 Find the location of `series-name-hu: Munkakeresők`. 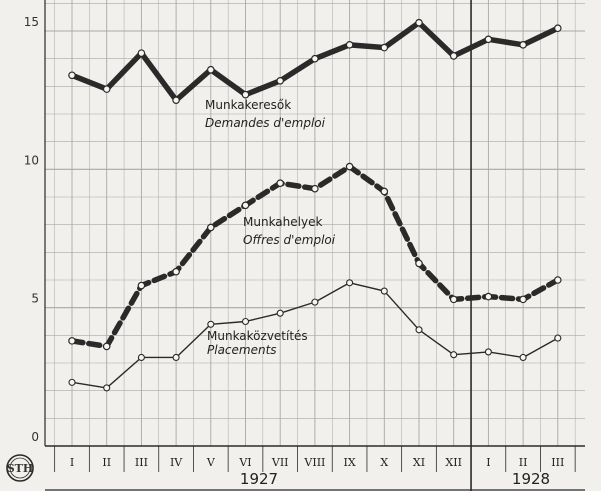

series-name-hu: Munkakeresők is located at coordinates (248, 105).